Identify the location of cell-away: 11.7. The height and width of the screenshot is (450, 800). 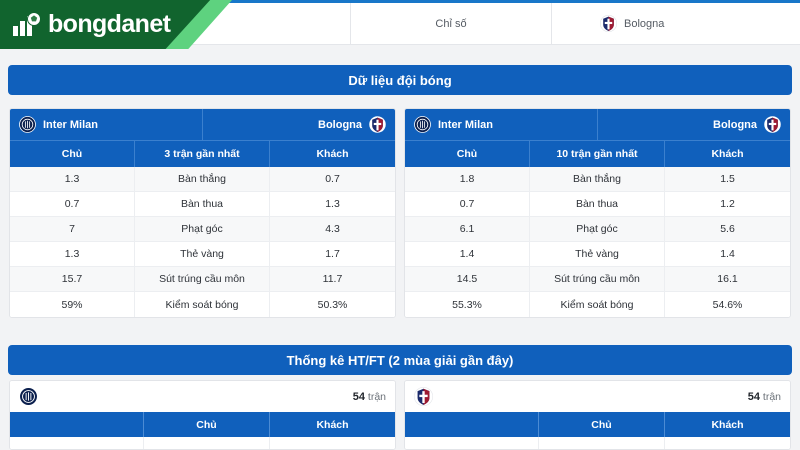
(332, 279).